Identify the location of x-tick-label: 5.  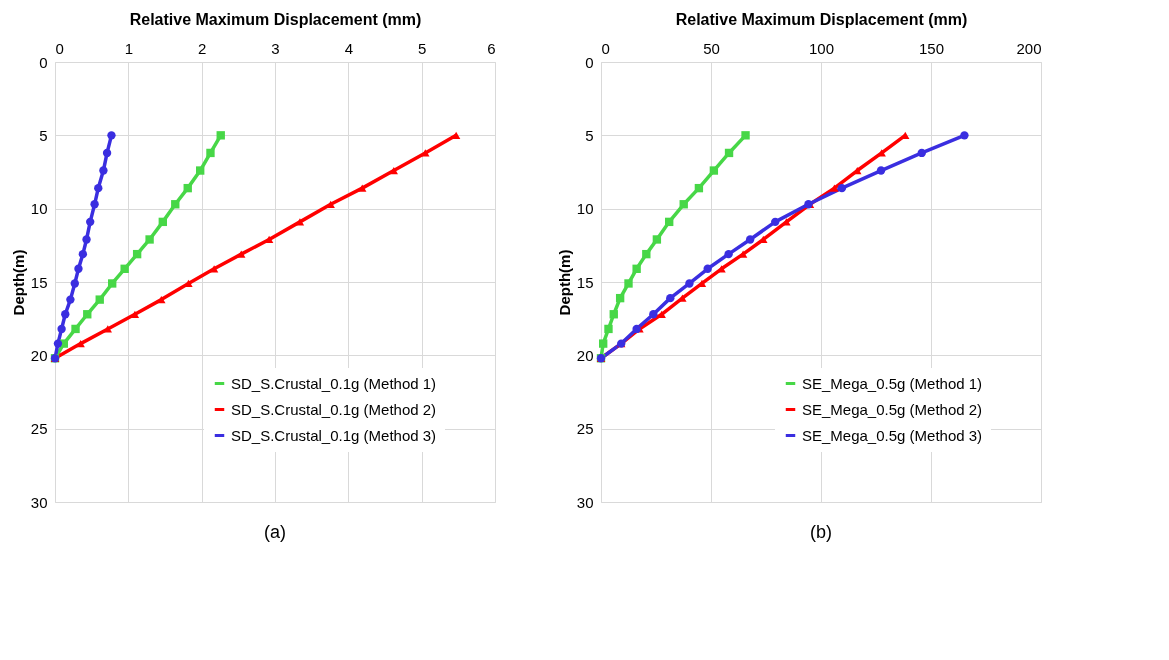
(422, 48).